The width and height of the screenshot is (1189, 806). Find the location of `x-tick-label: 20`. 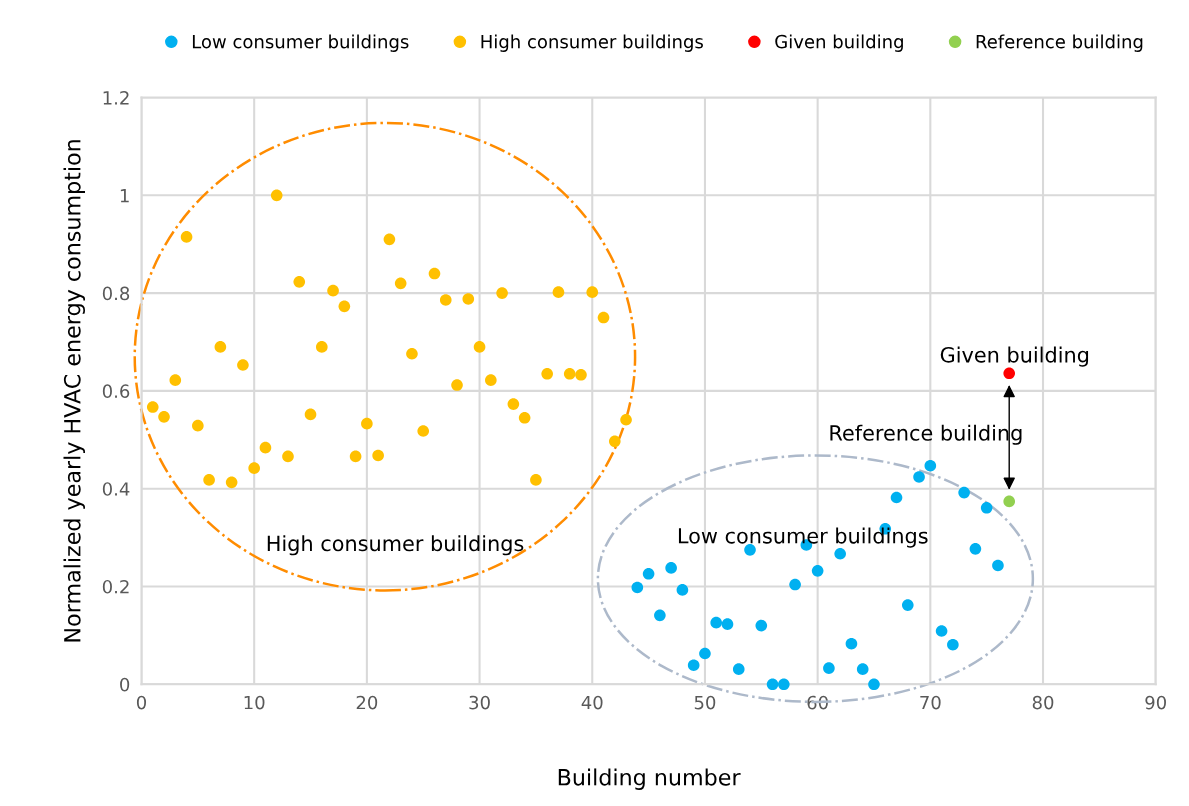

x-tick-label: 20 is located at coordinates (367, 702).